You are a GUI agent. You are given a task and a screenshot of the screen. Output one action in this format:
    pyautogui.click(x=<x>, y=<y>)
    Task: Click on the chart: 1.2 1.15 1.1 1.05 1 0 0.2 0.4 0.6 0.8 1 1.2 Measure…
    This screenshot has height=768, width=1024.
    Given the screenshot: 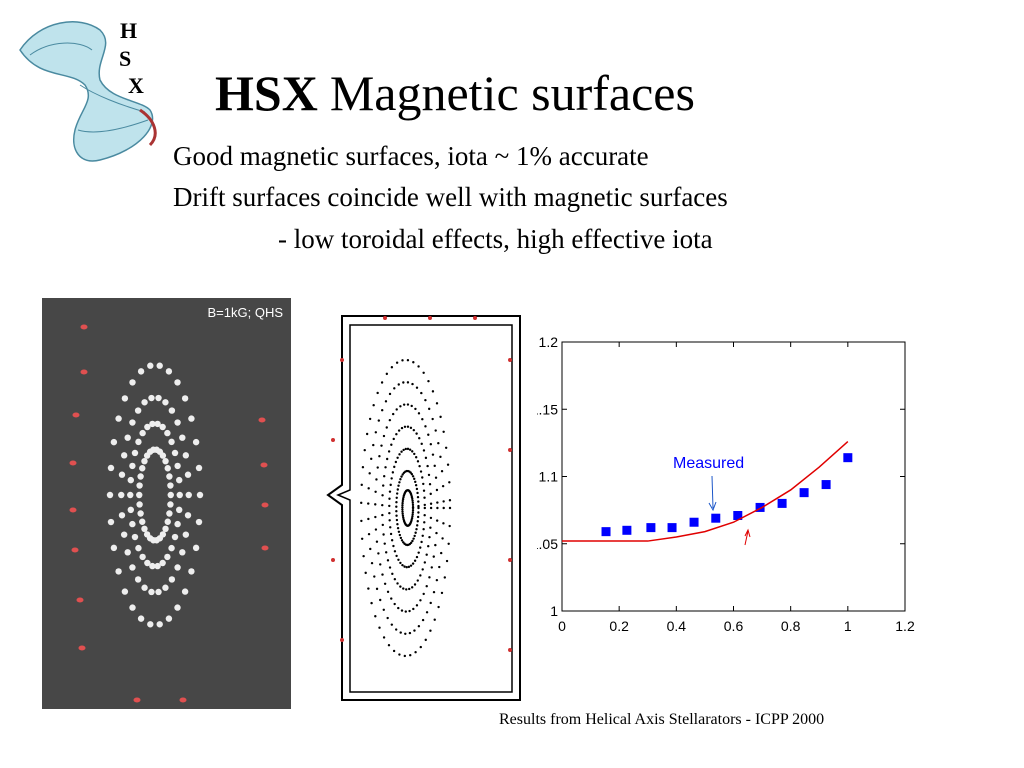 What is the action you would take?
    pyautogui.click(x=726, y=484)
    